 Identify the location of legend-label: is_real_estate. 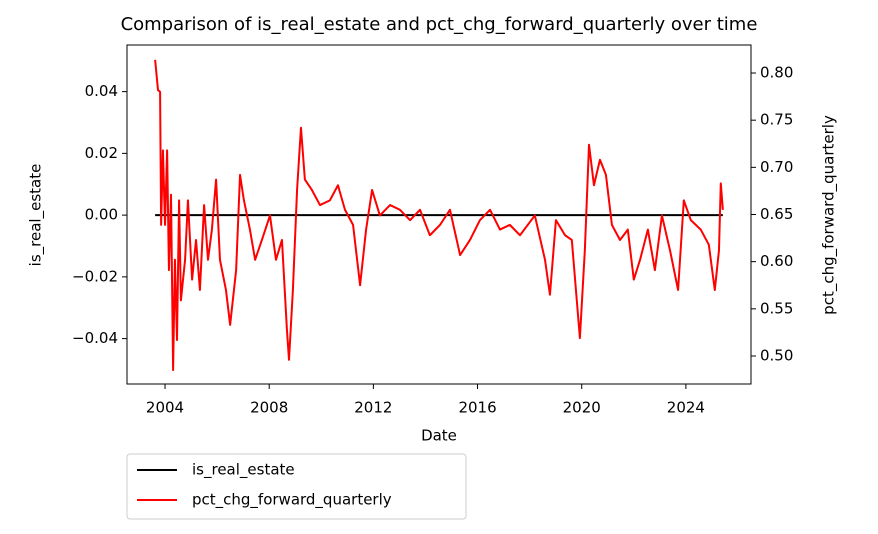
(243, 470).